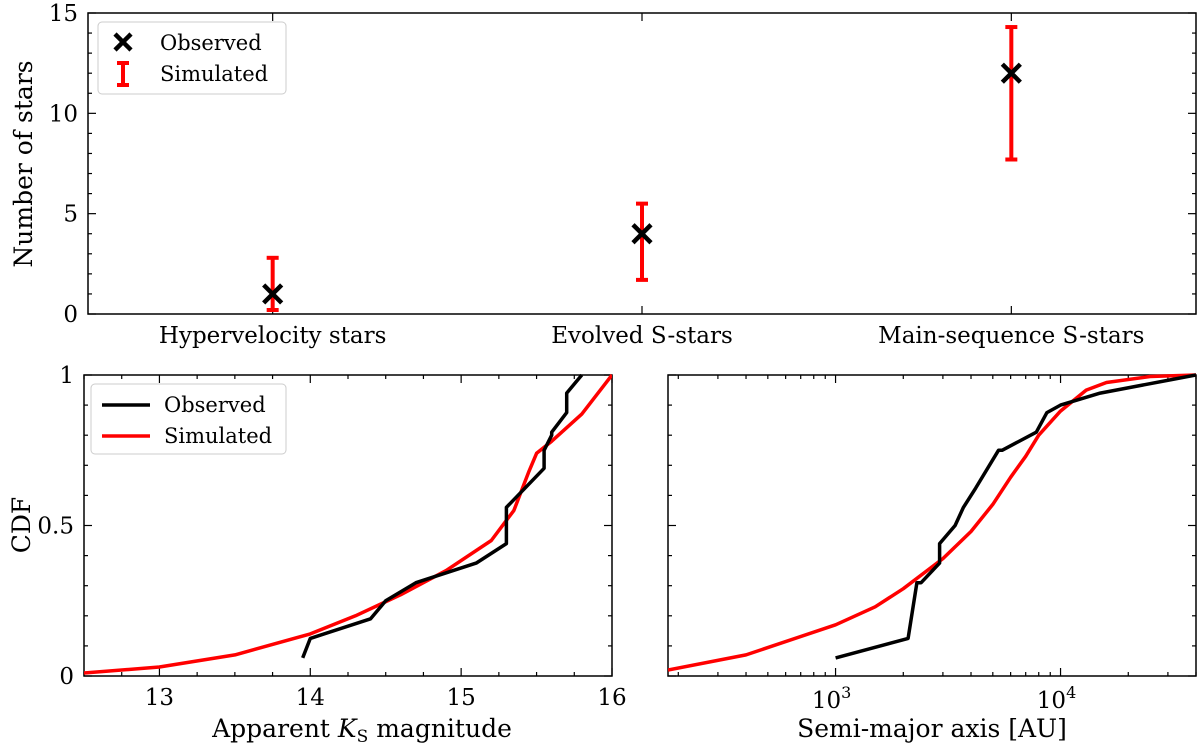 This screenshot has width=1200, height=748. I want to click on bottom-left-xlabel-symbol: K, so click(347, 728).